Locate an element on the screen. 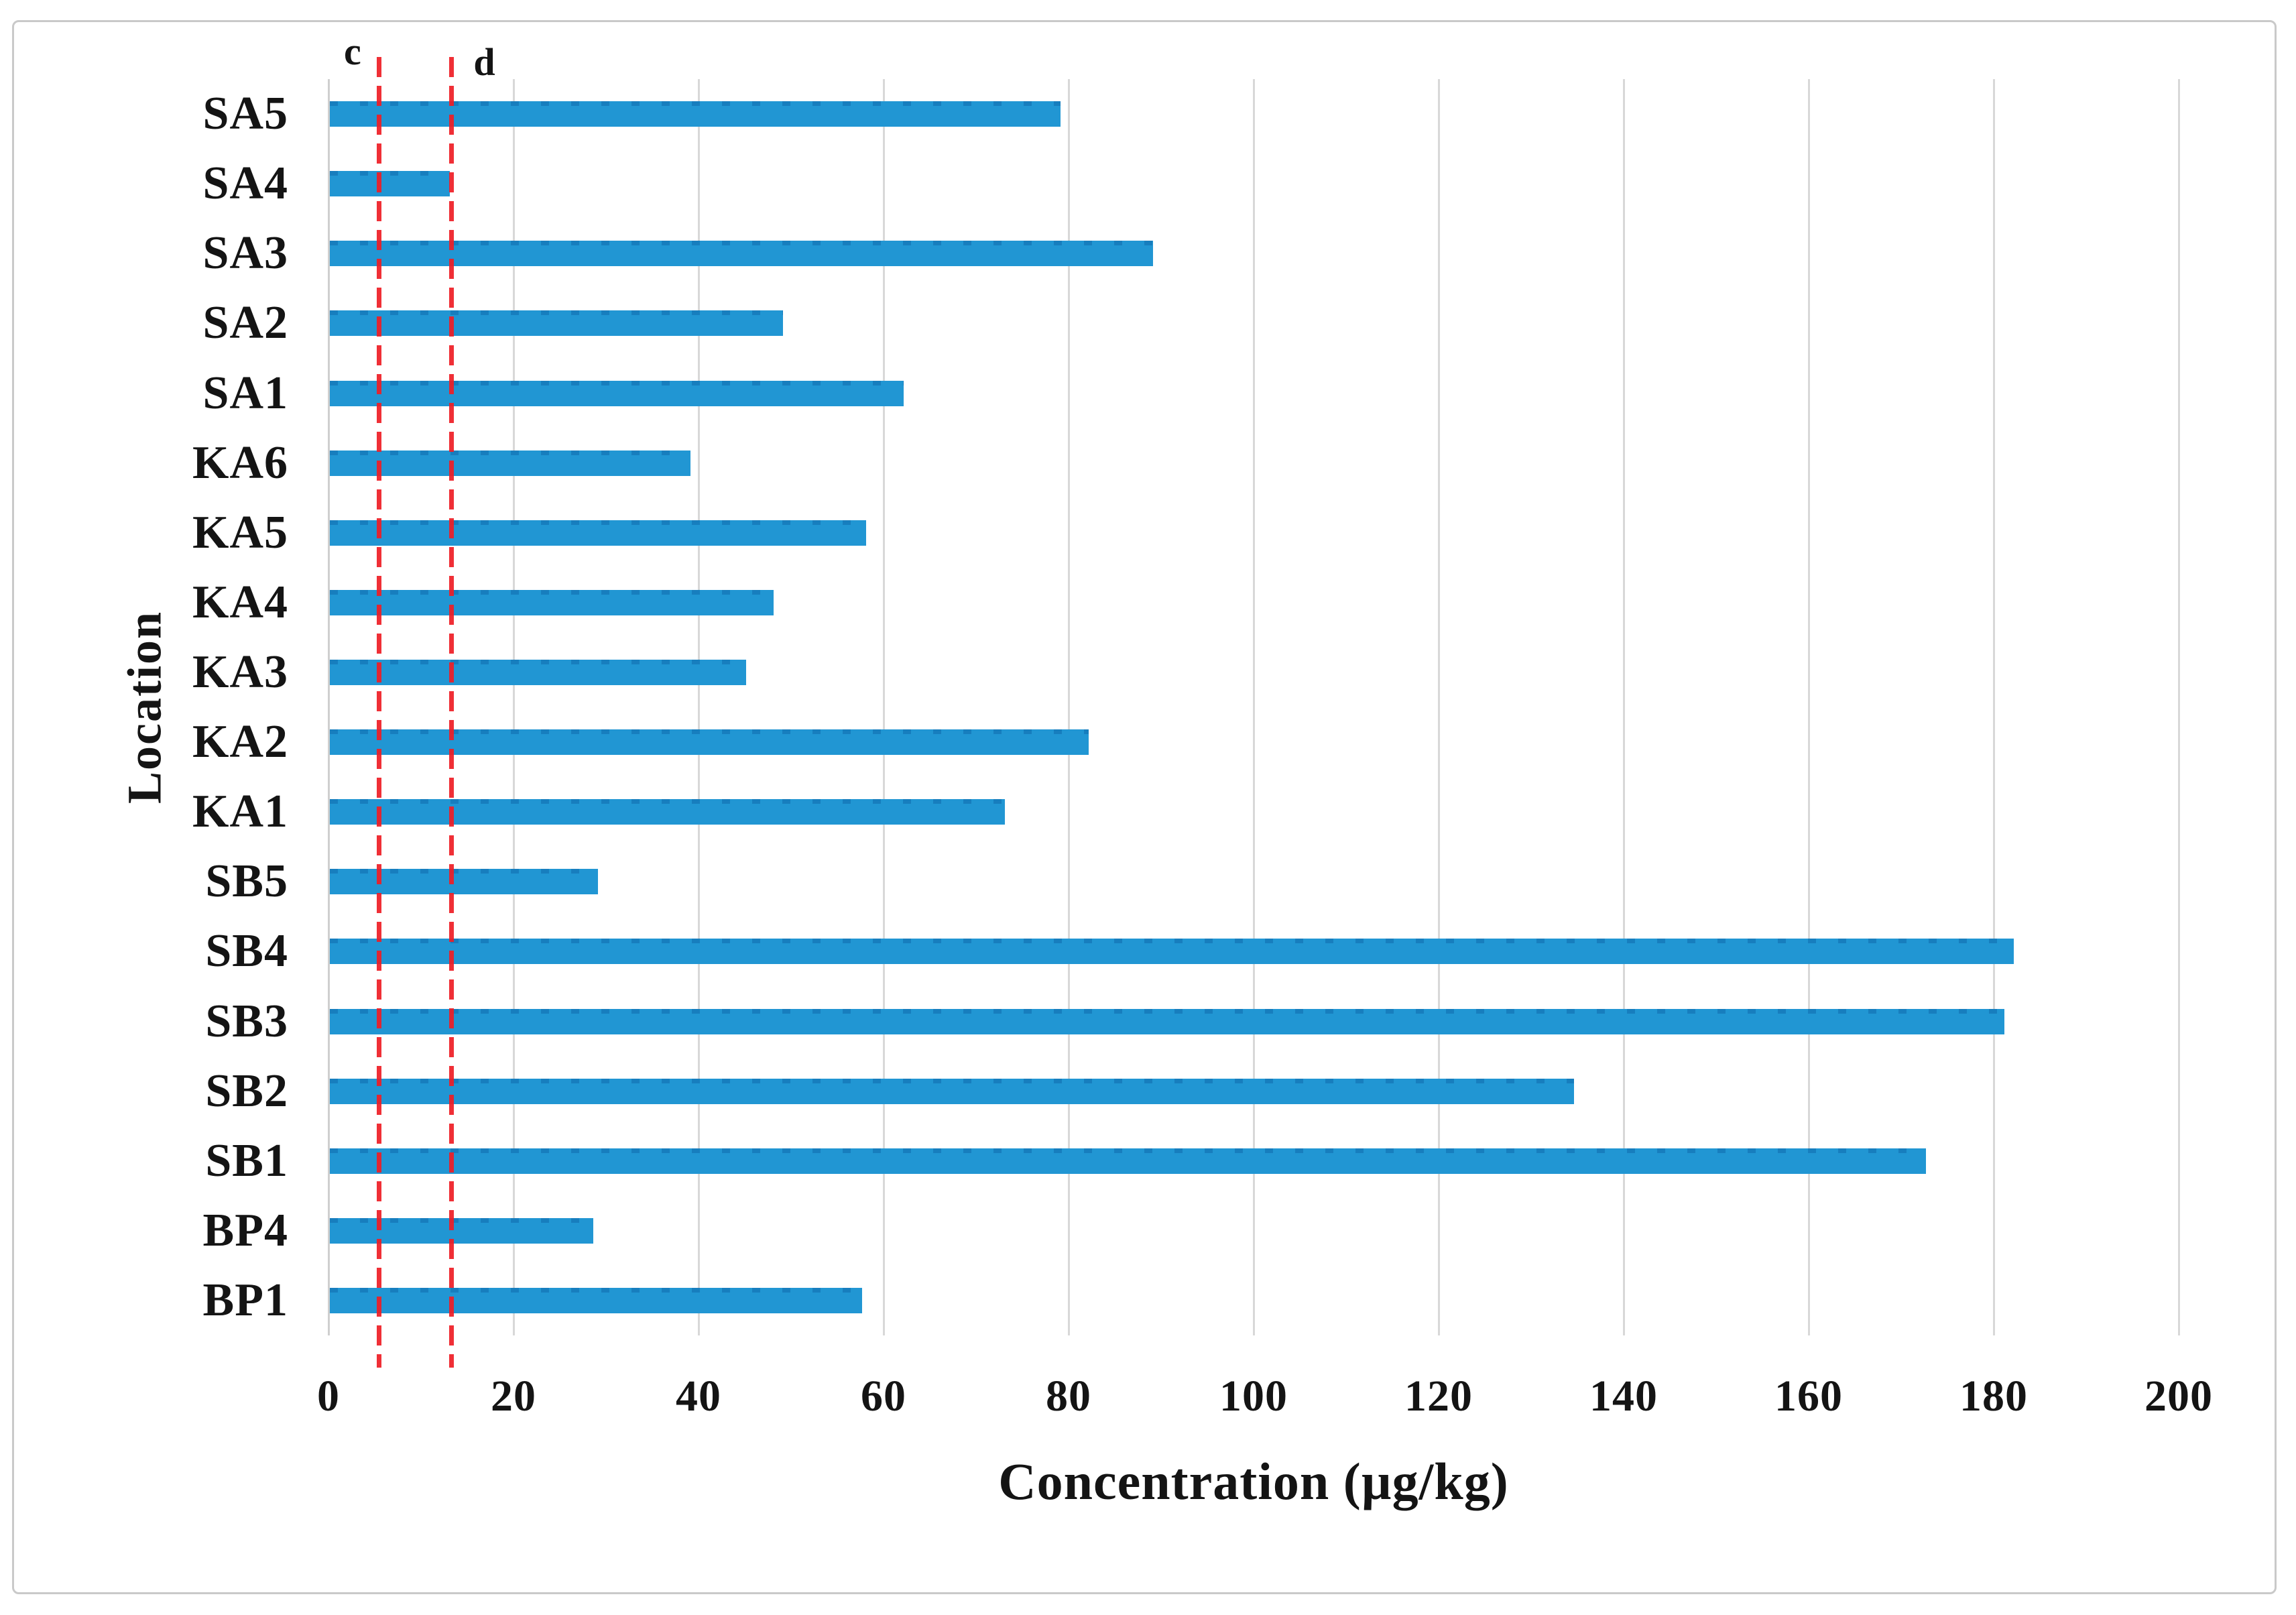  bar-SA1 is located at coordinates (617, 393).